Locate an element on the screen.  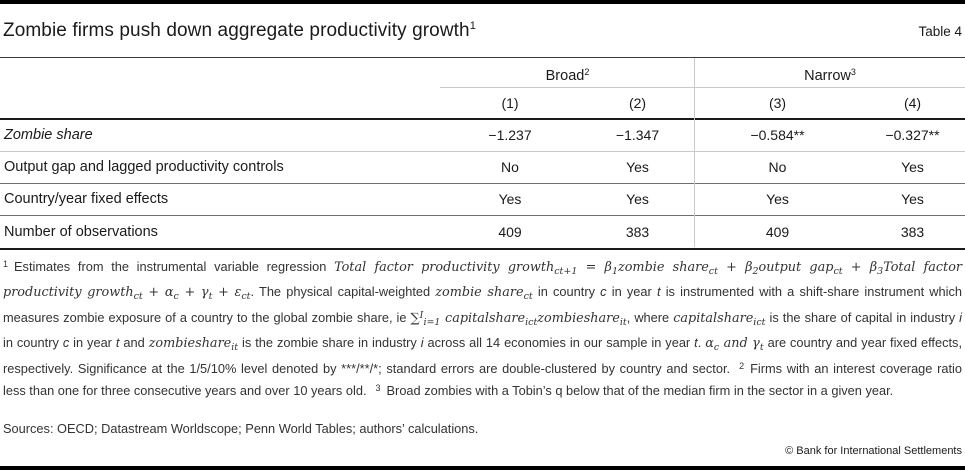
column-group-narrow: Narrow3 is located at coordinates (830, 73).